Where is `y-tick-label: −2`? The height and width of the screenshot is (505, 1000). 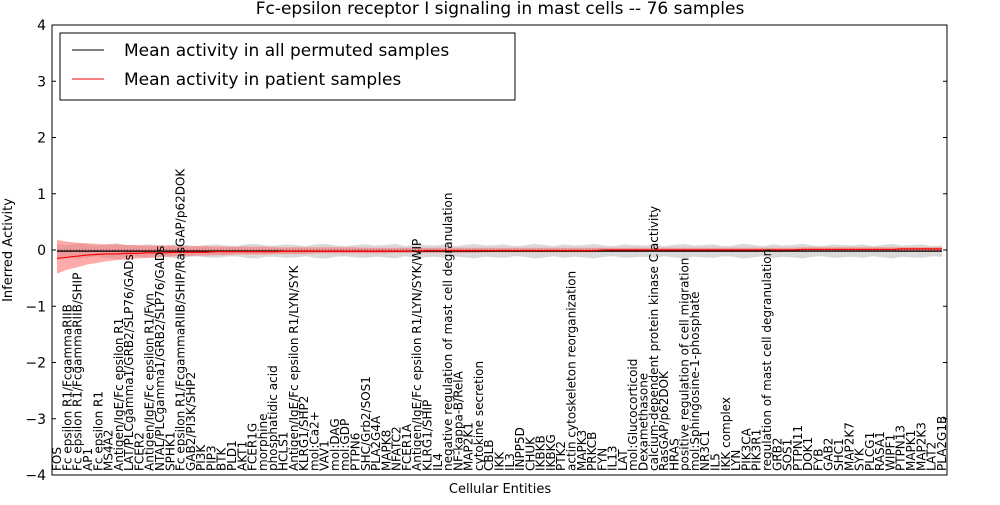 y-tick-label: −2 is located at coordinates (35, 364).